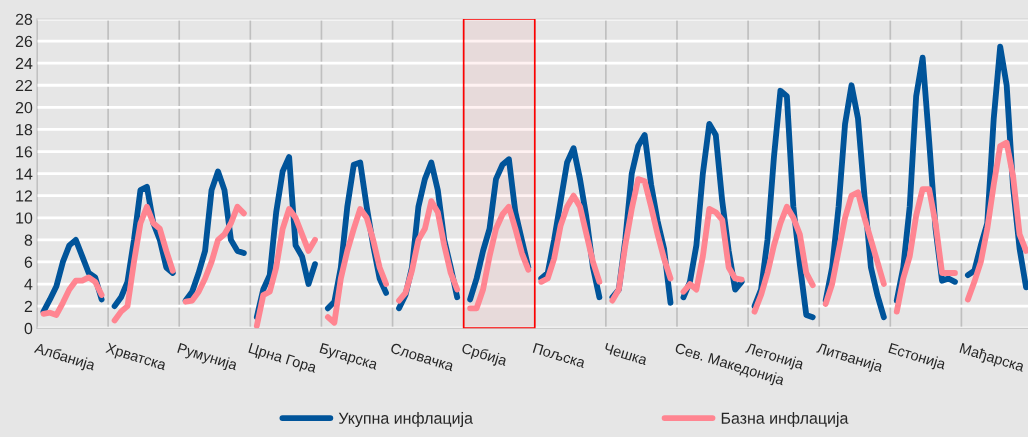  I want to click on y-tick-label: 20, so click(24, 107).